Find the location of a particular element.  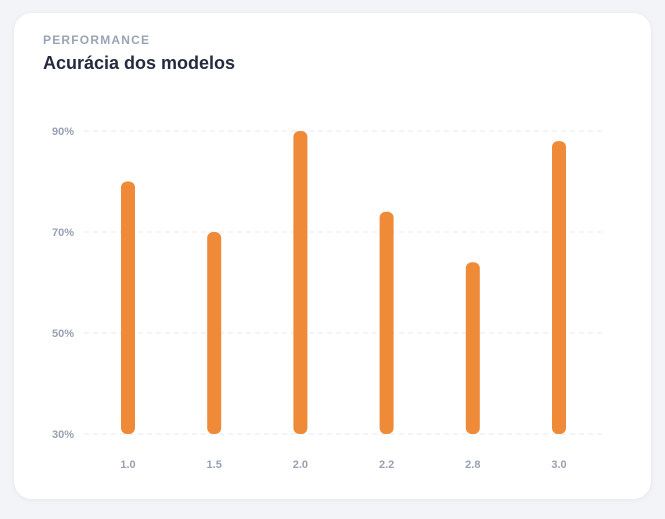

y-tick-label: 70% is located at coordinates (63, 233).